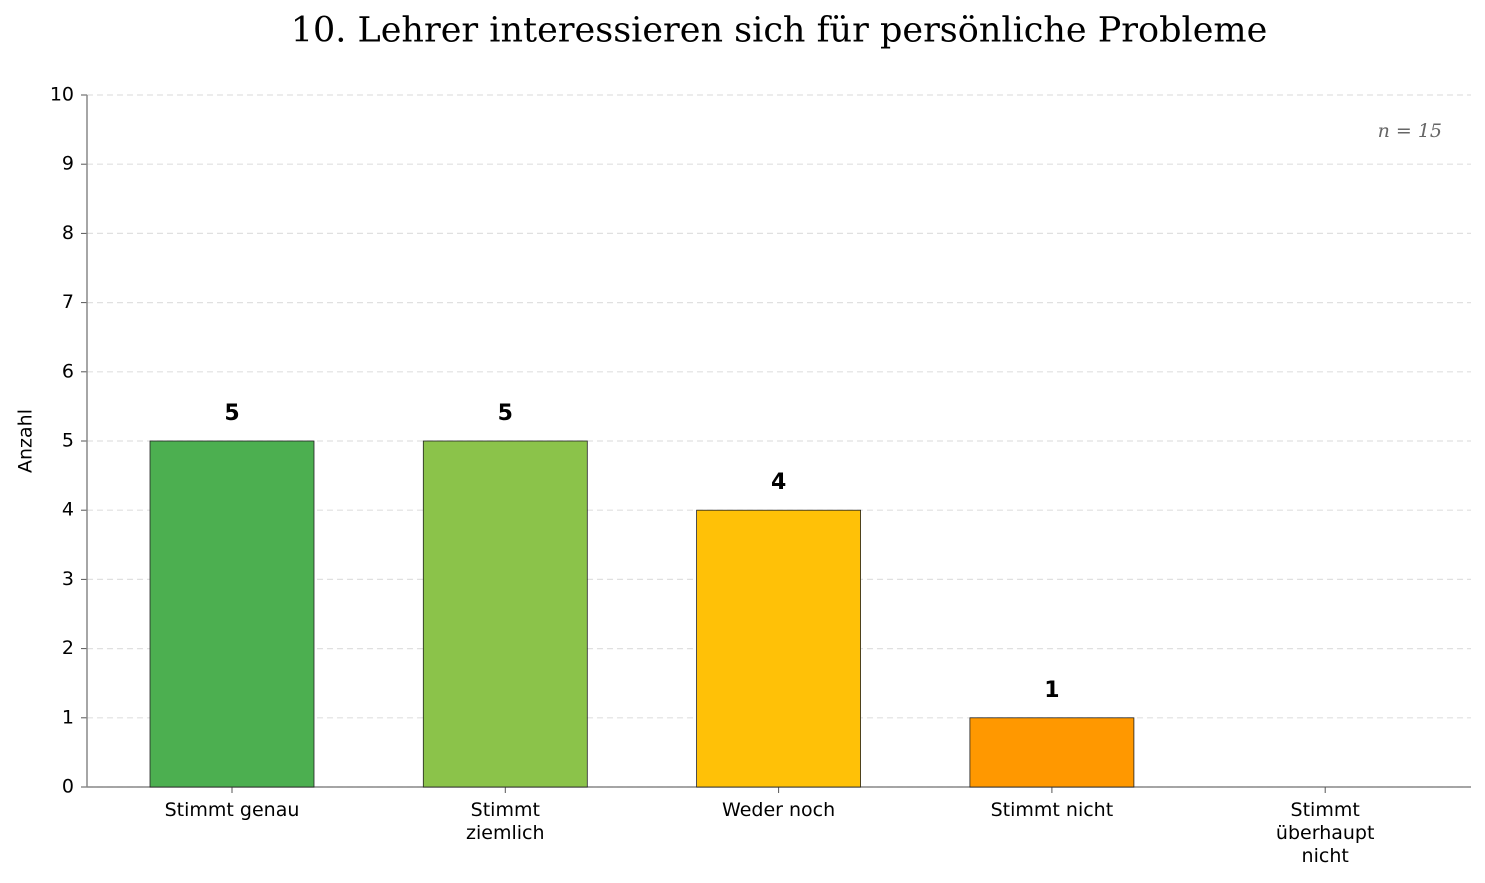 The width and height of the screenshot is (1485, 883). I want to click on annotation: n = 15, so click(1410, 131).